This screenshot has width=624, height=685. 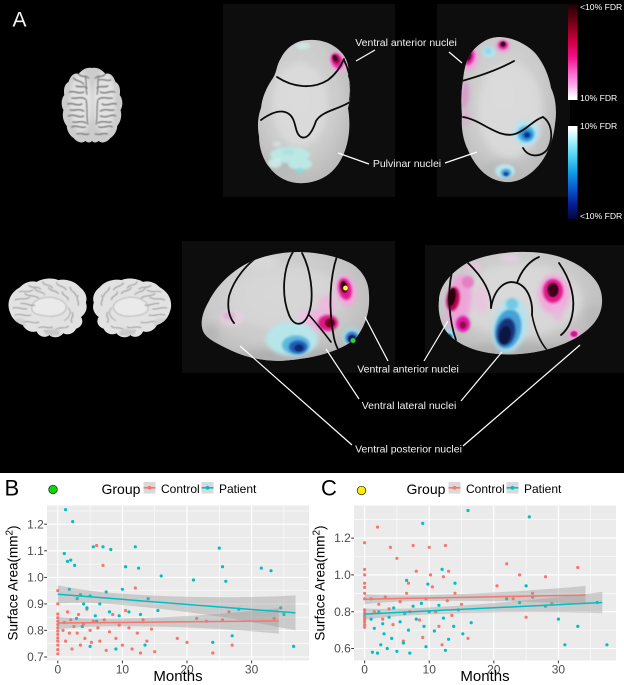 What do you see at coordinates (329, 488) in the screenshot?
I see `svg-text: C` at bounding box center [329, 488].